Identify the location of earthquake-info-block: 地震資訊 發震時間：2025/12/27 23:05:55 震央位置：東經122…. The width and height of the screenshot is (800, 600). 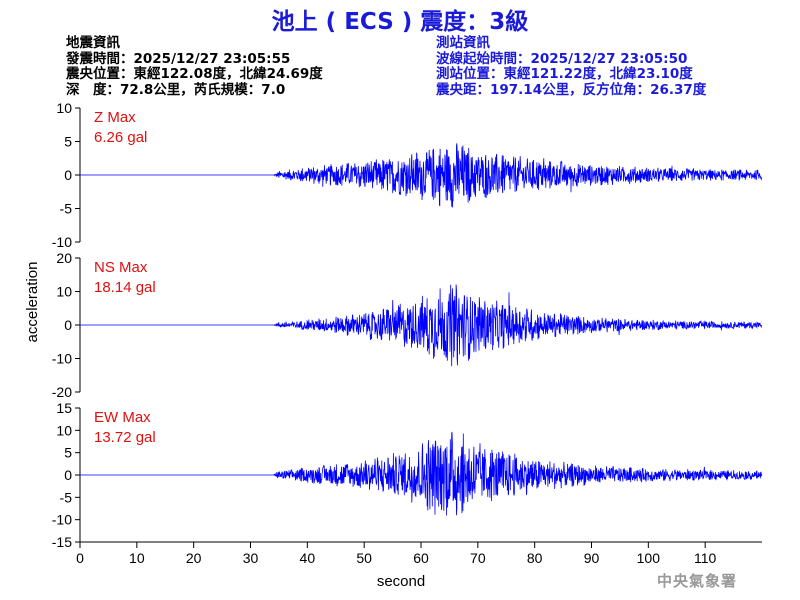
(194, 66).